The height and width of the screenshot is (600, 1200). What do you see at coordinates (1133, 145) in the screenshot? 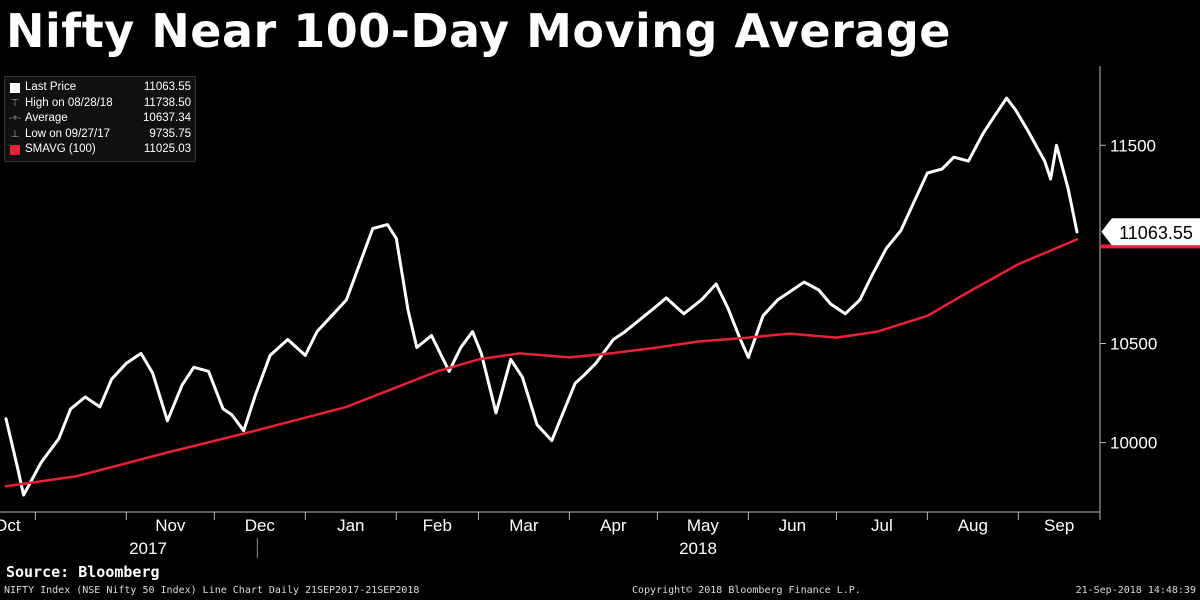
I see `y-tick-label: 11500` at bounding box center [1133, 145].